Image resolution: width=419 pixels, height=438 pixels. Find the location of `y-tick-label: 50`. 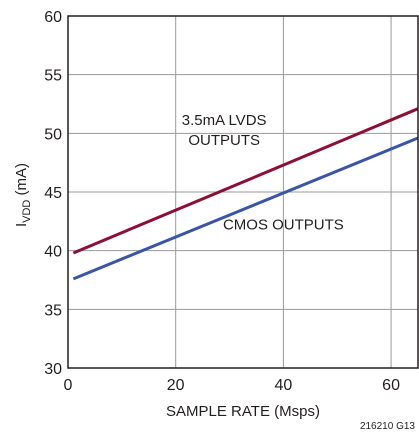

y-tick-label: 50 is located at coordinates (53, 134).